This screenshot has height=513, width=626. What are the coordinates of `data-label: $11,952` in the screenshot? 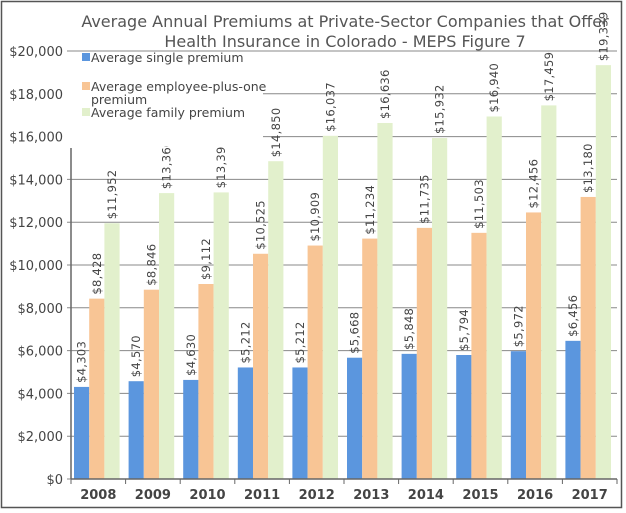 It's located at (112, 195).